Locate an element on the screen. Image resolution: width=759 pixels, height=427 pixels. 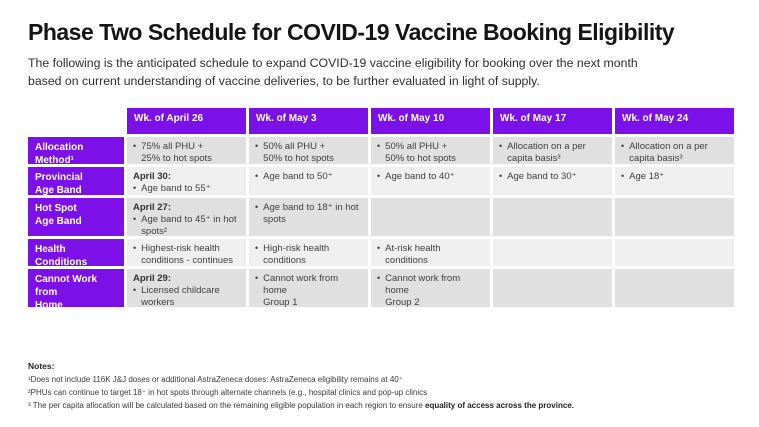
row-header-health-conditions: Health Conditions is located at coordinates (76, 253).